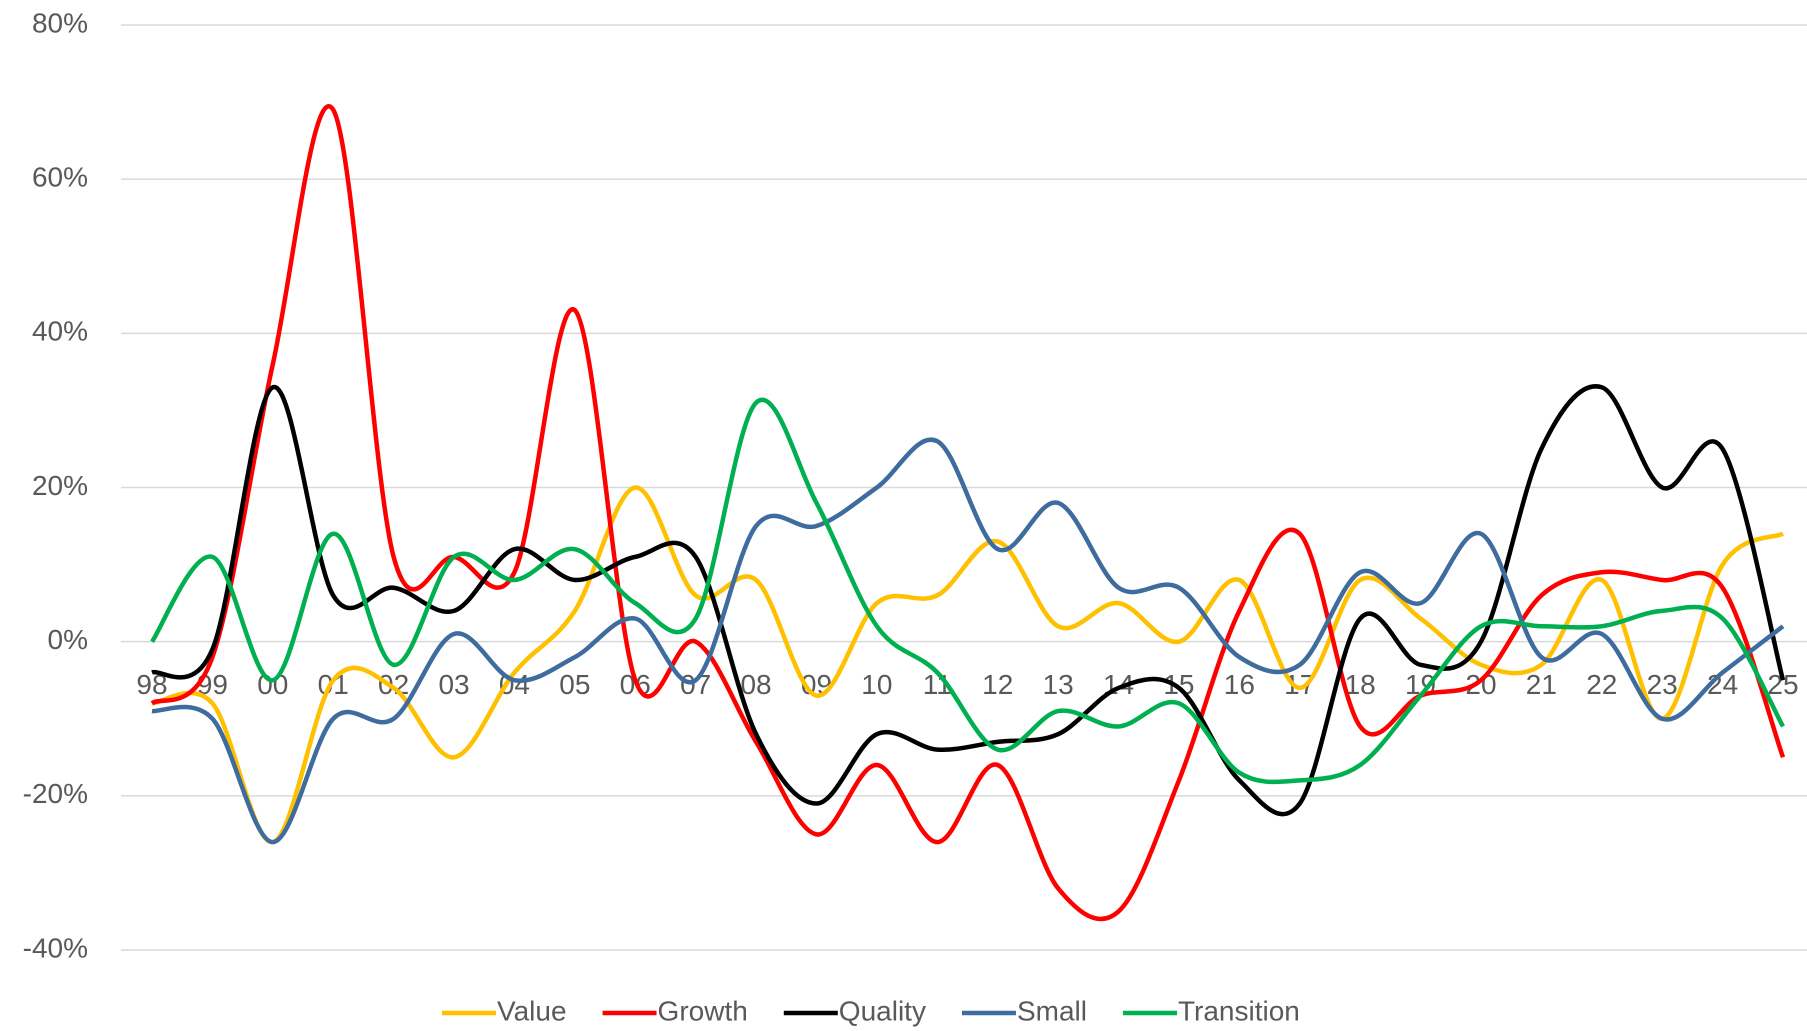 The height and width of the screenshot is (1031, 1807). Describe the element at coordinates (1299, 684) in the screenshot. I see `x-tick-label: 17` at that location.